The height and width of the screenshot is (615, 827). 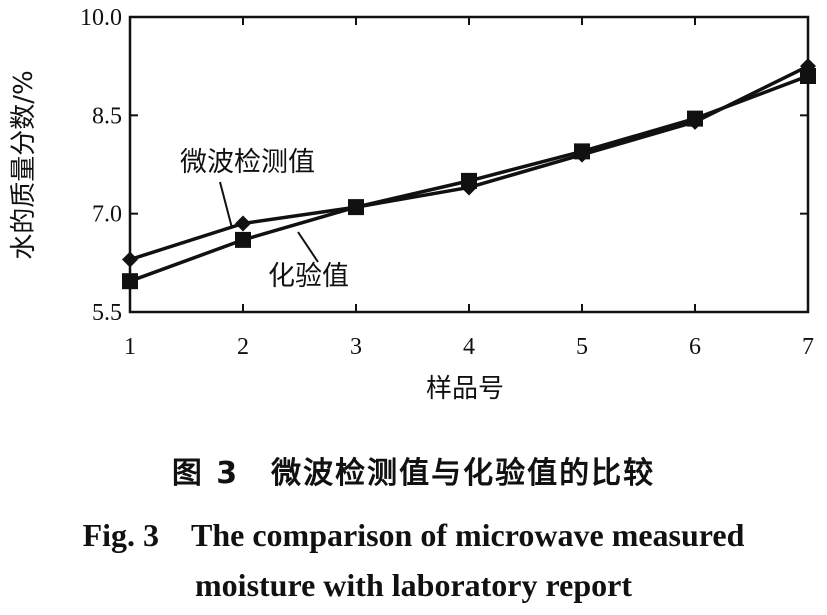 I want to click on x-tick-label: 7, so click(x=808, y=347).